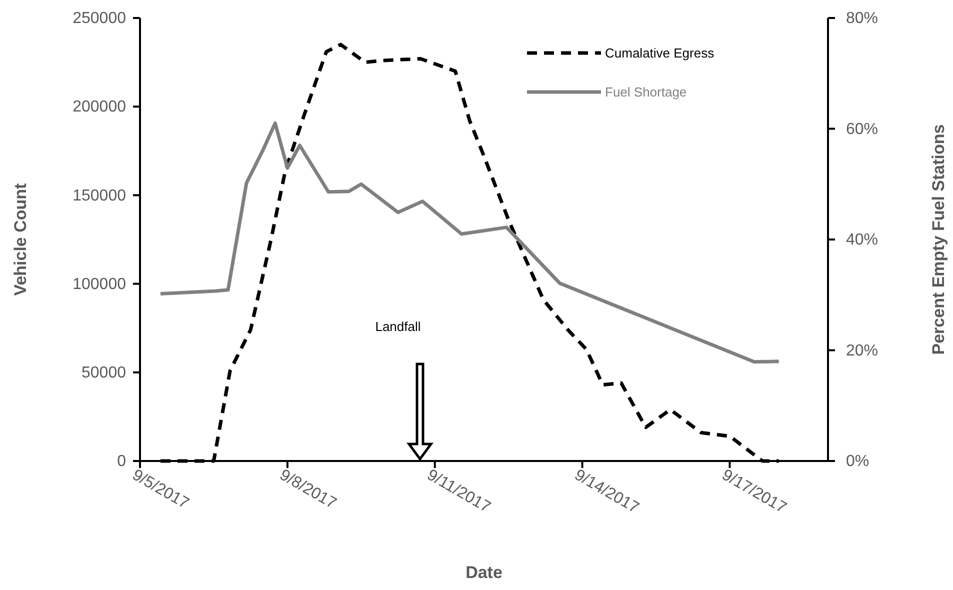  What do you see at coordinates (862, 129) in the screenshot?
I see `y2-tick-label: 60%` at bounding box center [862, 129].